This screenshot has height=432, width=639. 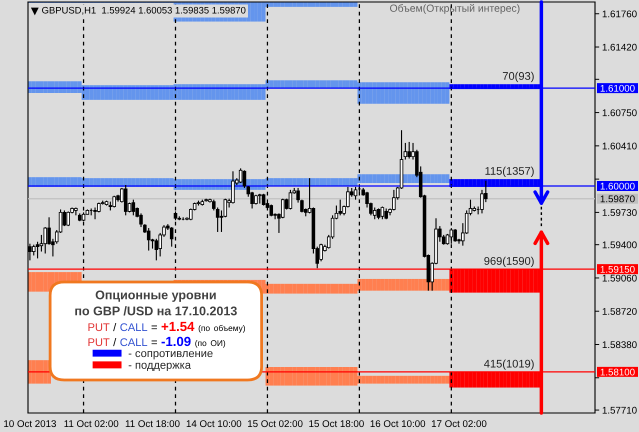 What do you see at coordinates (619, 14) in the screenshot?
I see `y-tick-label: 1.61760` at bounding box center [619, 14].